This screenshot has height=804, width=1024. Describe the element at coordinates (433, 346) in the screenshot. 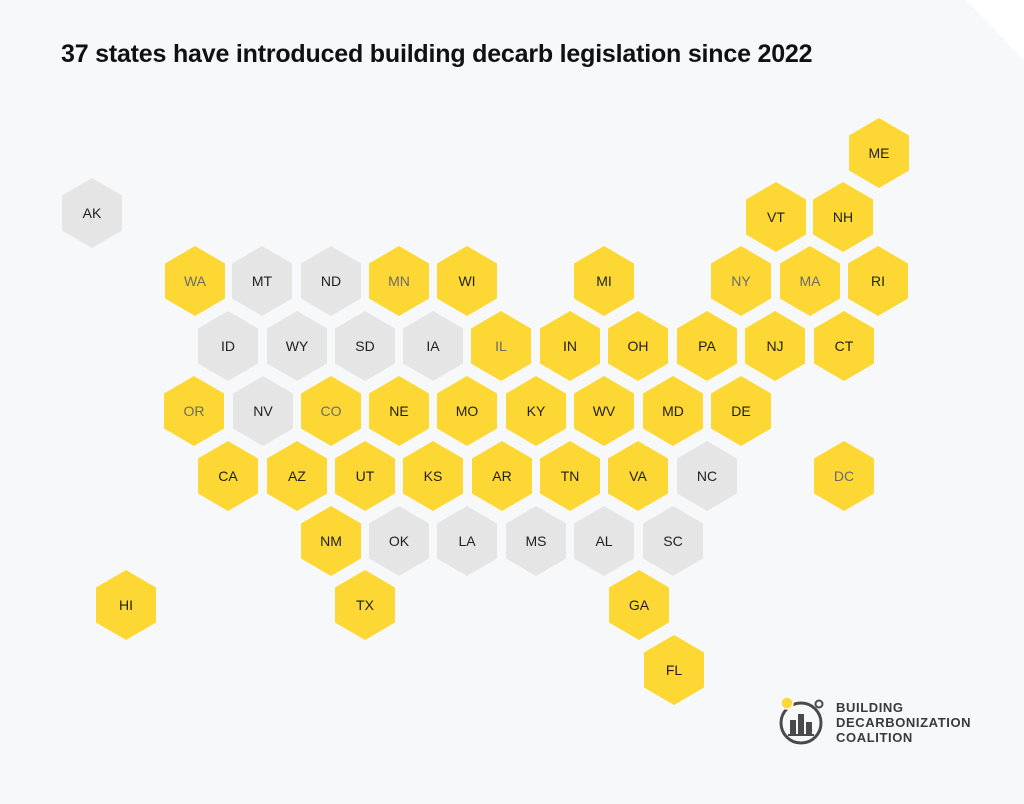

I see `state-tile-ia: IA` at that location.